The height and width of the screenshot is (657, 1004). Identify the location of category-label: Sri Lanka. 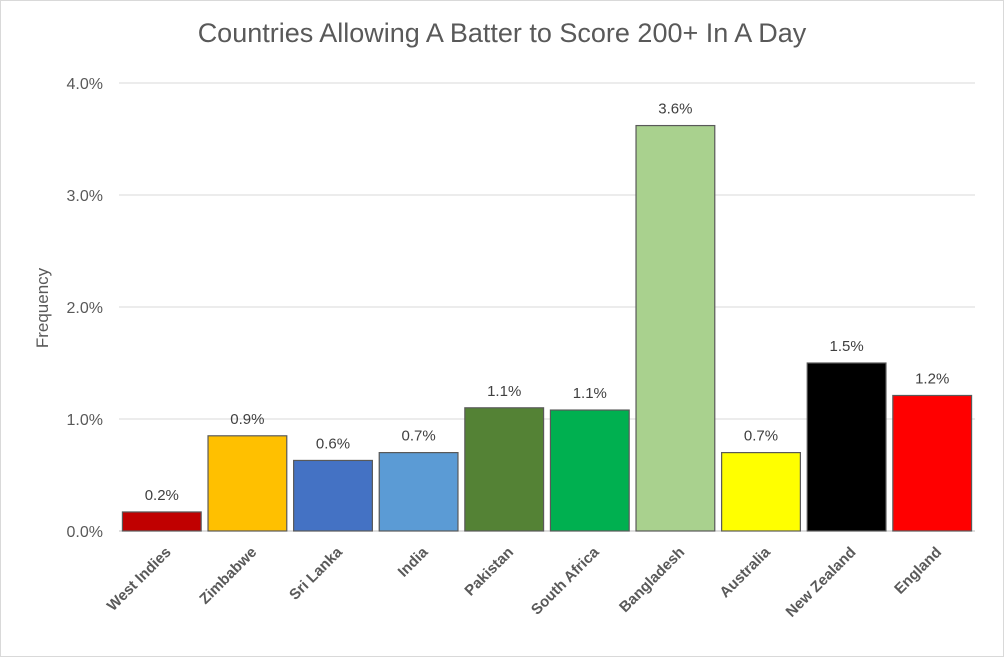
(316, 573).